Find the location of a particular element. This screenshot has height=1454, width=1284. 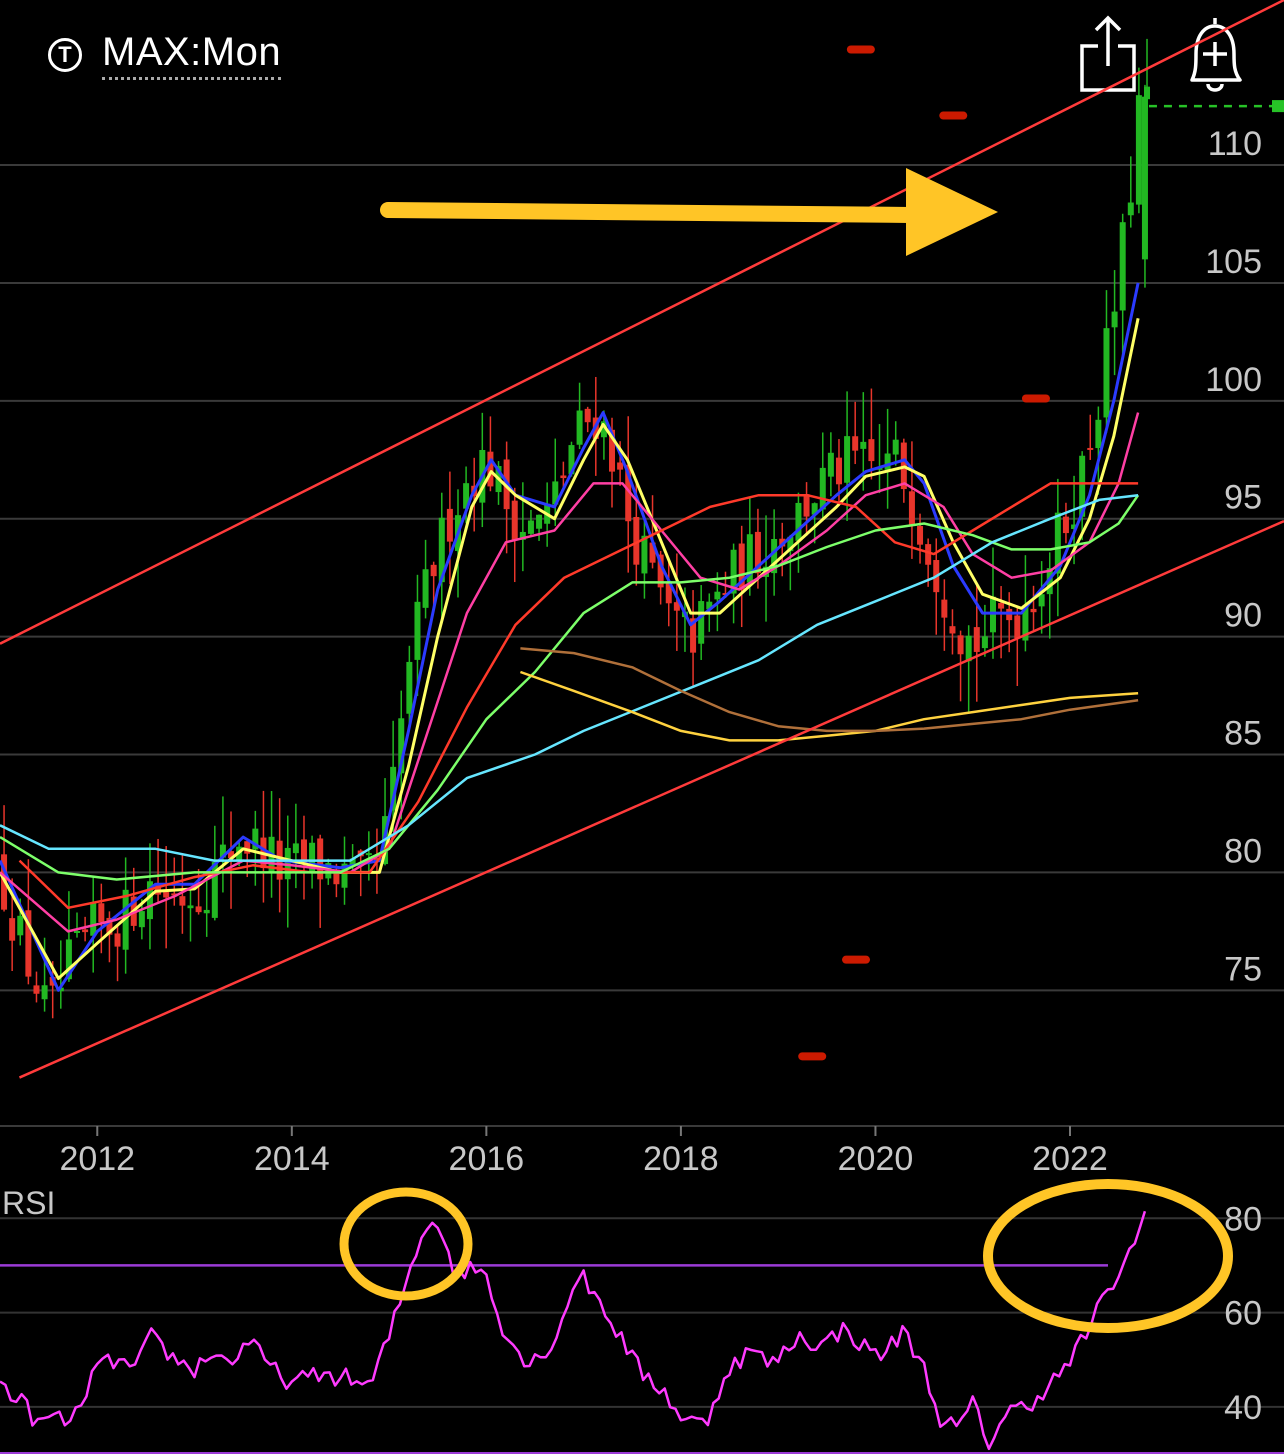

symbol-selector: T MAX:Mon is located at coordinates (165, 55).